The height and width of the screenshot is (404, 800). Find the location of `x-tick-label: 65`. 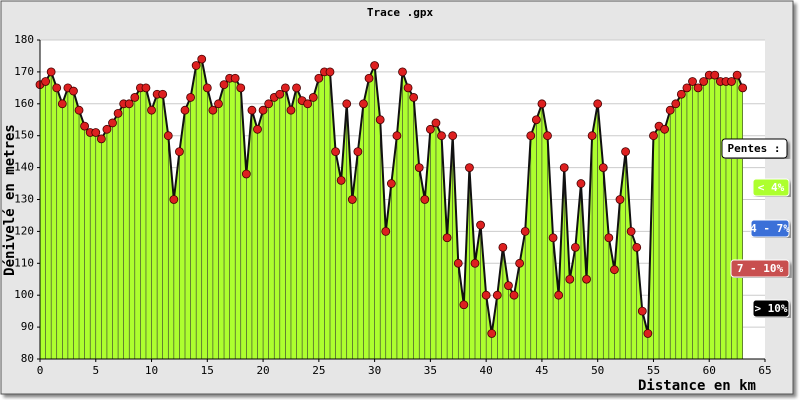

x-tick-label: 65 is located at coordinates (764, 370).